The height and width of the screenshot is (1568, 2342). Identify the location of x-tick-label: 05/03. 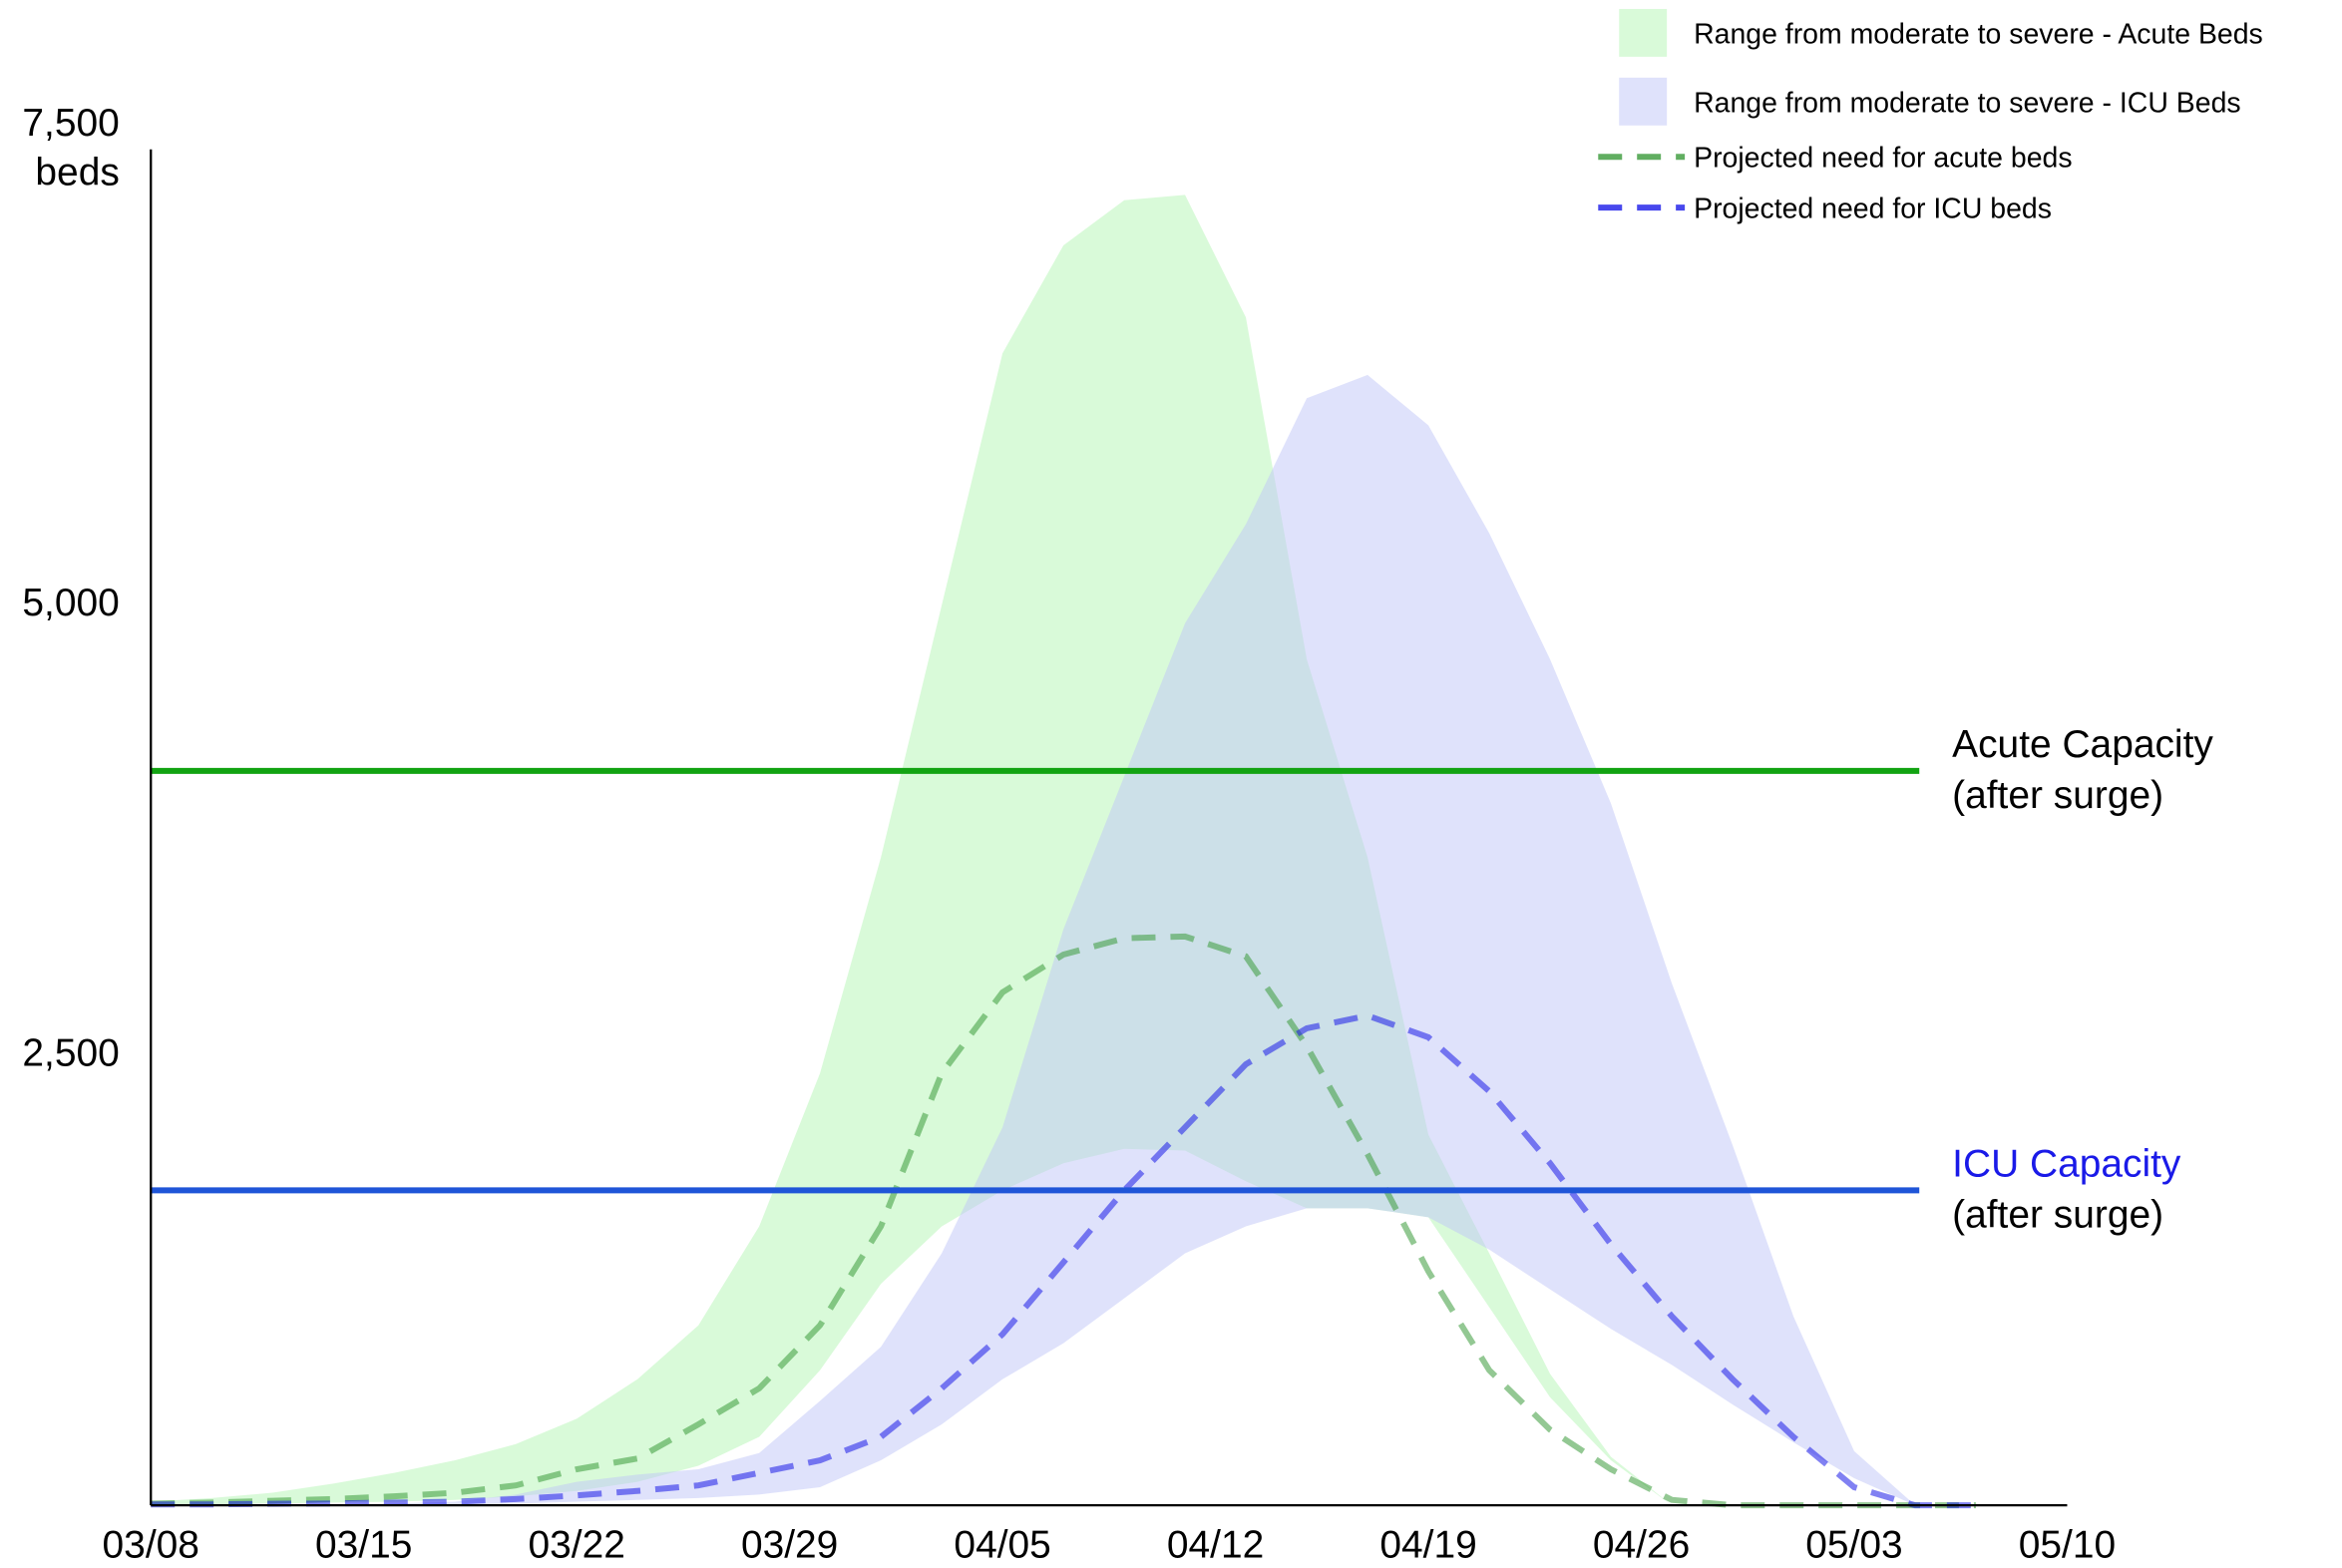
(1854, 1544).